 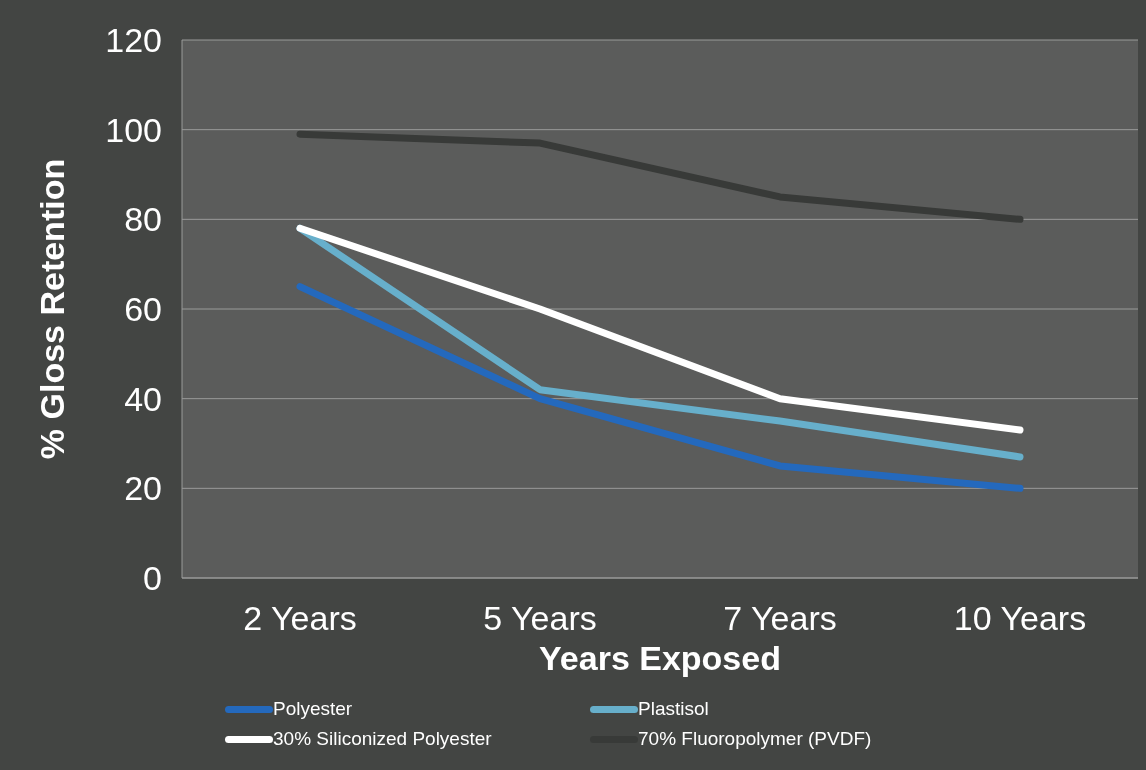 What do you see at coordinates (143, 398) in the screenshot?
I see `y-tick-label: 40` at bounding box center [143, 398].